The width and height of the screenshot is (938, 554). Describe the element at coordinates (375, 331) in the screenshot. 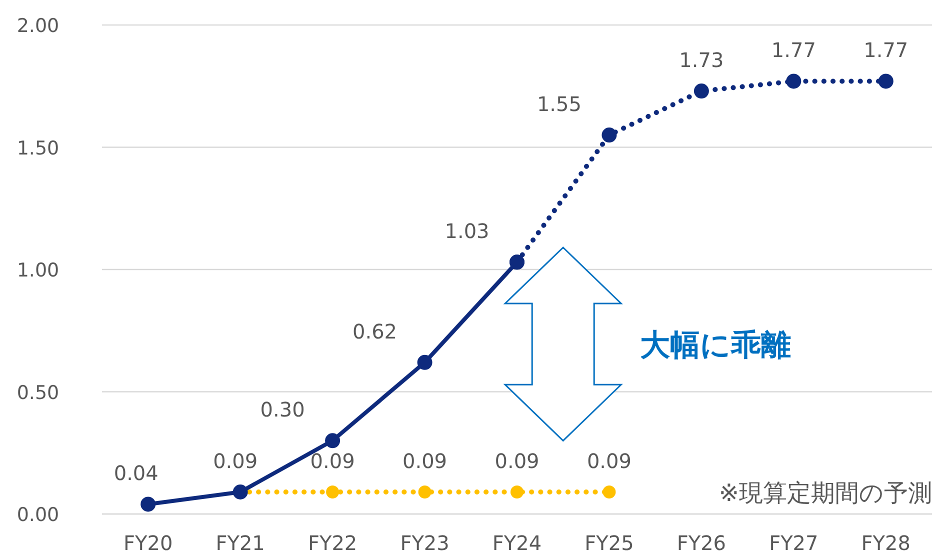

I see `data-label: 0.62` at that location.